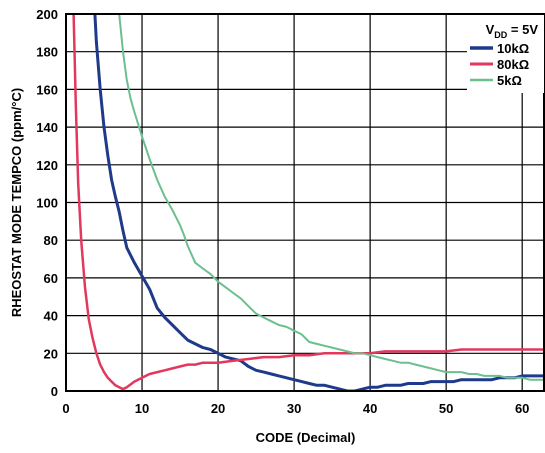 This screenshot has height=453, width=545. I want to click on x-tick-label: 40, so click(370, 408).